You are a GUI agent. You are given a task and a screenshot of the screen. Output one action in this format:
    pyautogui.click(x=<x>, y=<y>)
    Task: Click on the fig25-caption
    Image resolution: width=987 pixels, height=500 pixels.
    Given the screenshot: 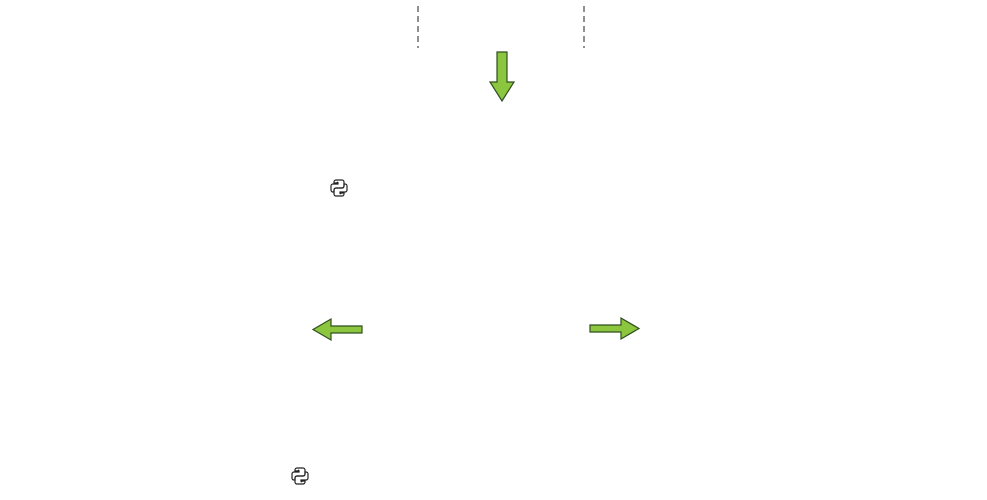 What is the action you would take?
    pyautogui.click(x=322, y=190)
    